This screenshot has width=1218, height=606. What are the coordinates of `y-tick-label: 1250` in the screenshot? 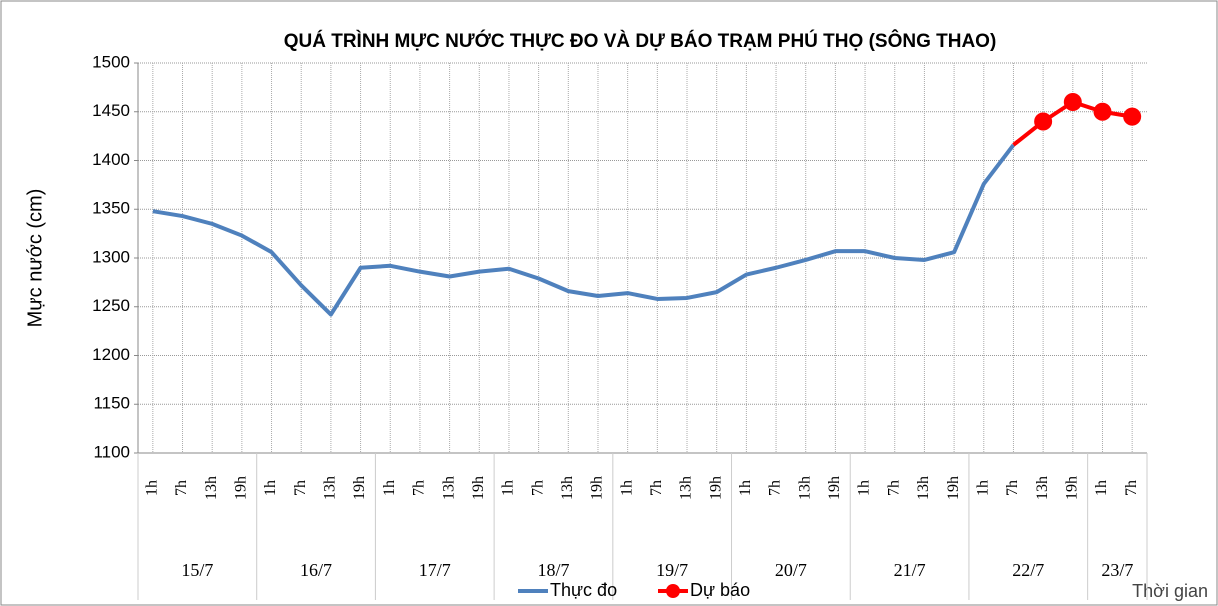 It's located at (111, 305).